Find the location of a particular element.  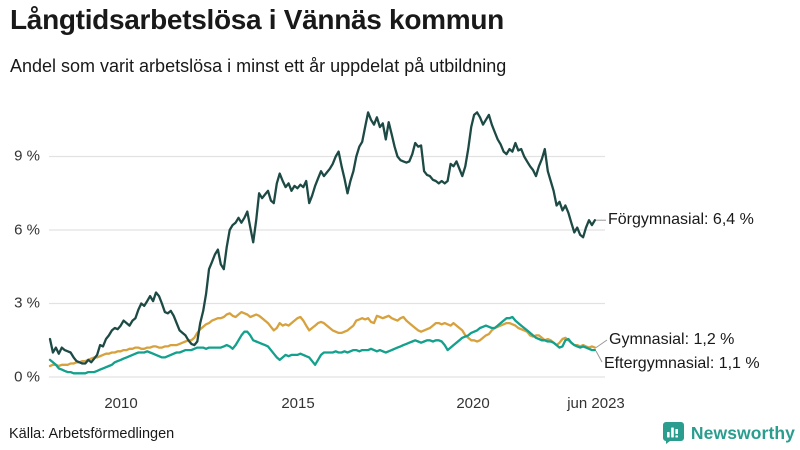

newsworthy-logo: Newsworthy is located at coordinates (728, 433).